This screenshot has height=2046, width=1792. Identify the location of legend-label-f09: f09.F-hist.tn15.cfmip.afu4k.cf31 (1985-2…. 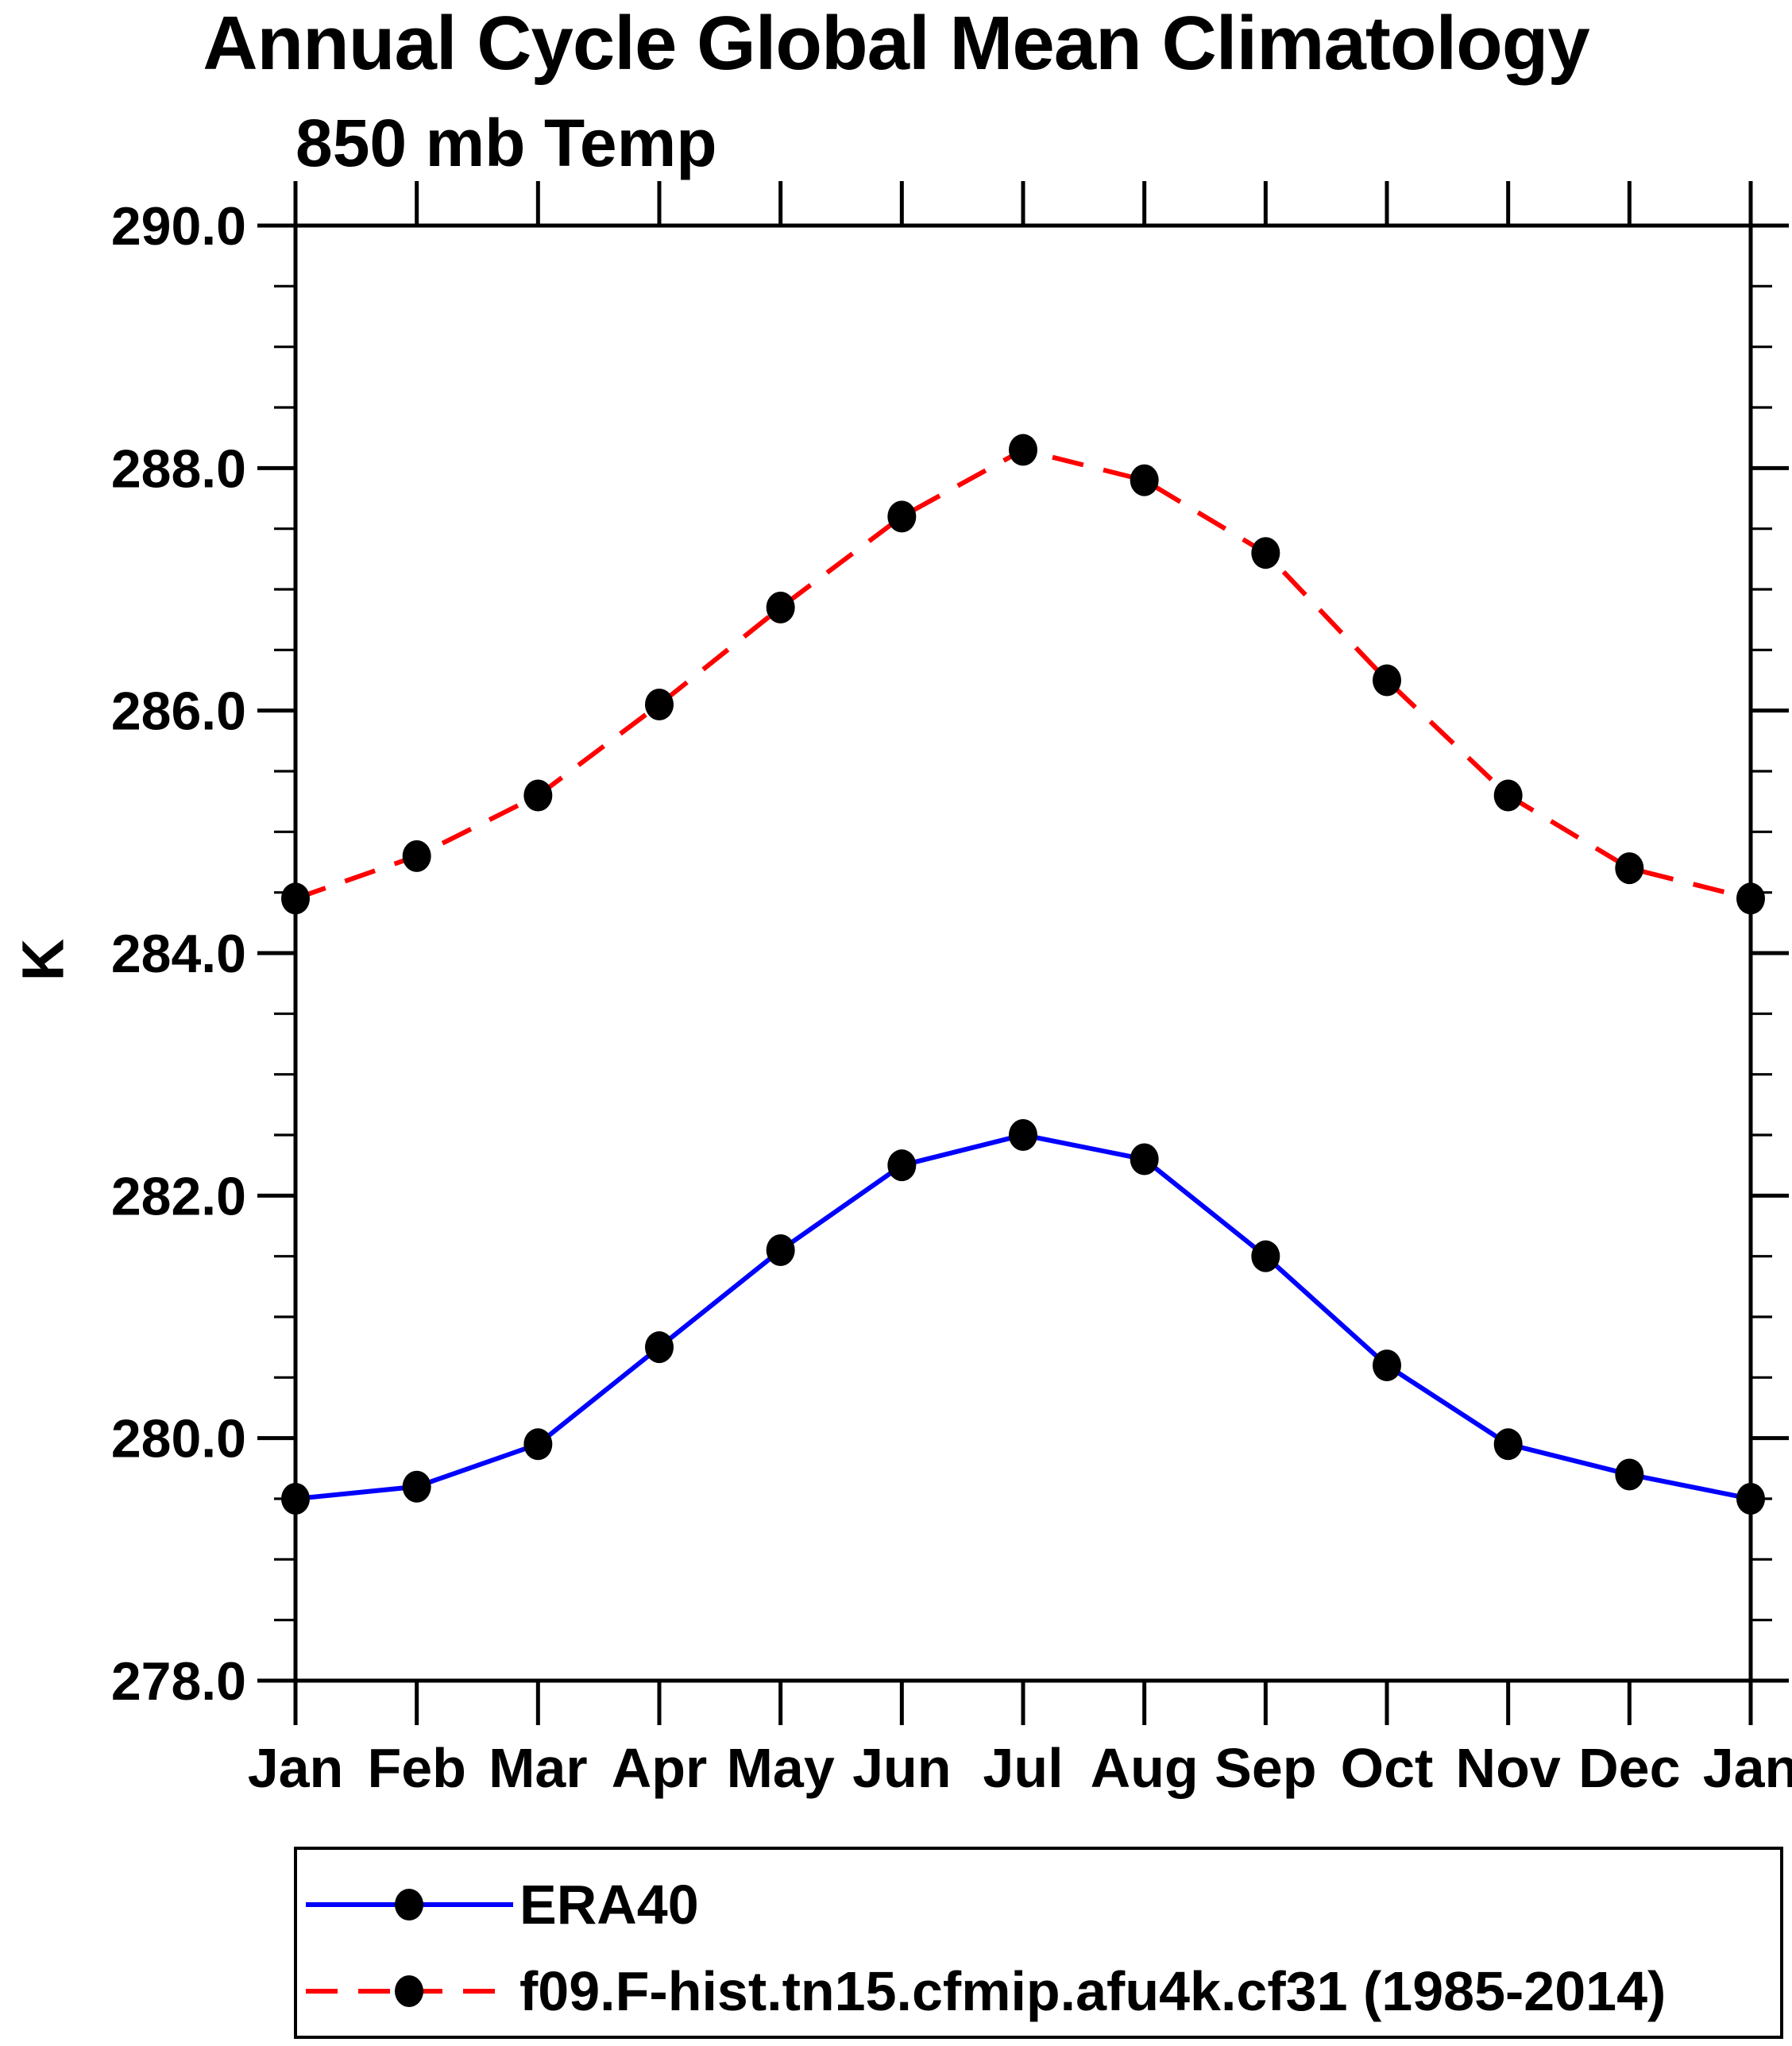
(1092, 1991).